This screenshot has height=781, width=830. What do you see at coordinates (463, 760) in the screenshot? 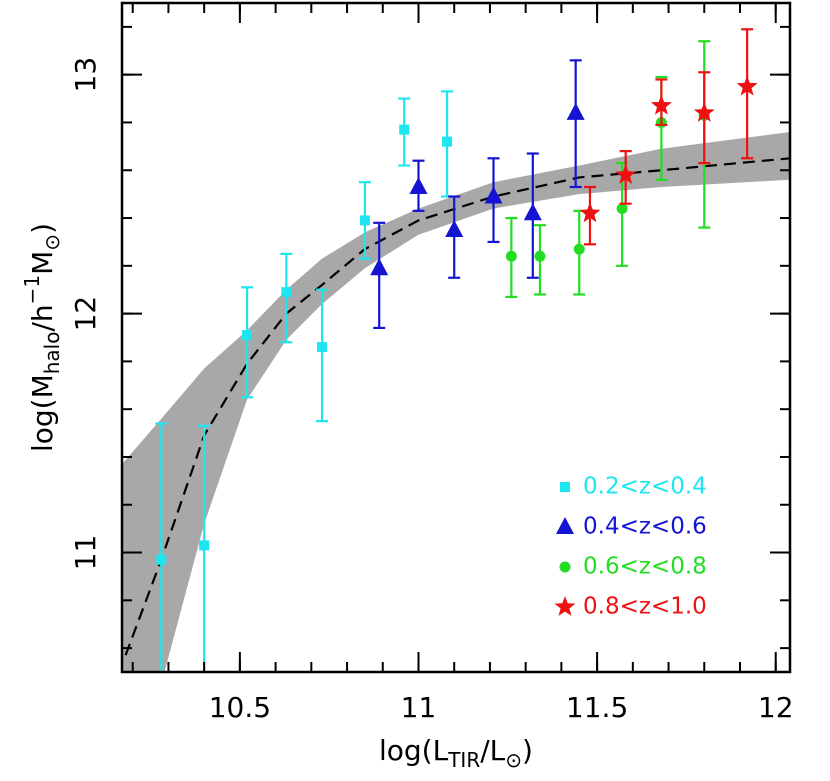
I see `label-part: TIR` at bounding box center [463, 760].